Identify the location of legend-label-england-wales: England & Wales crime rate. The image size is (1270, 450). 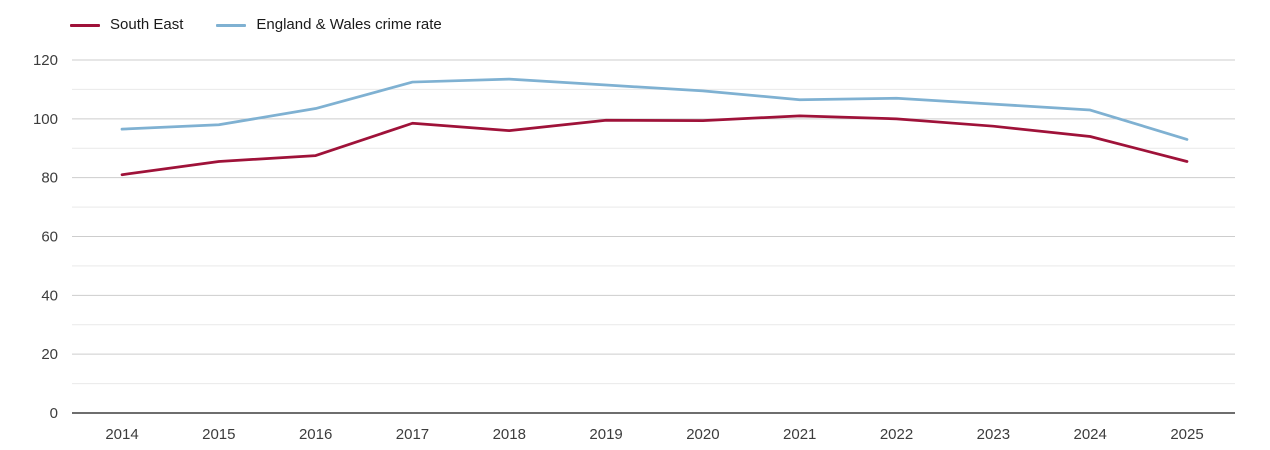
(349, 24).